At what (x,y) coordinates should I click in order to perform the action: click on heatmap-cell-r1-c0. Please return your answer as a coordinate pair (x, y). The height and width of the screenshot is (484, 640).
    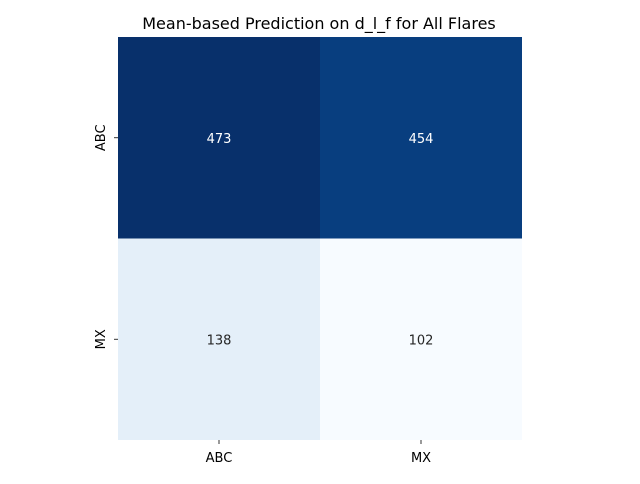
    Looking at the image, I should click on (219, 339).